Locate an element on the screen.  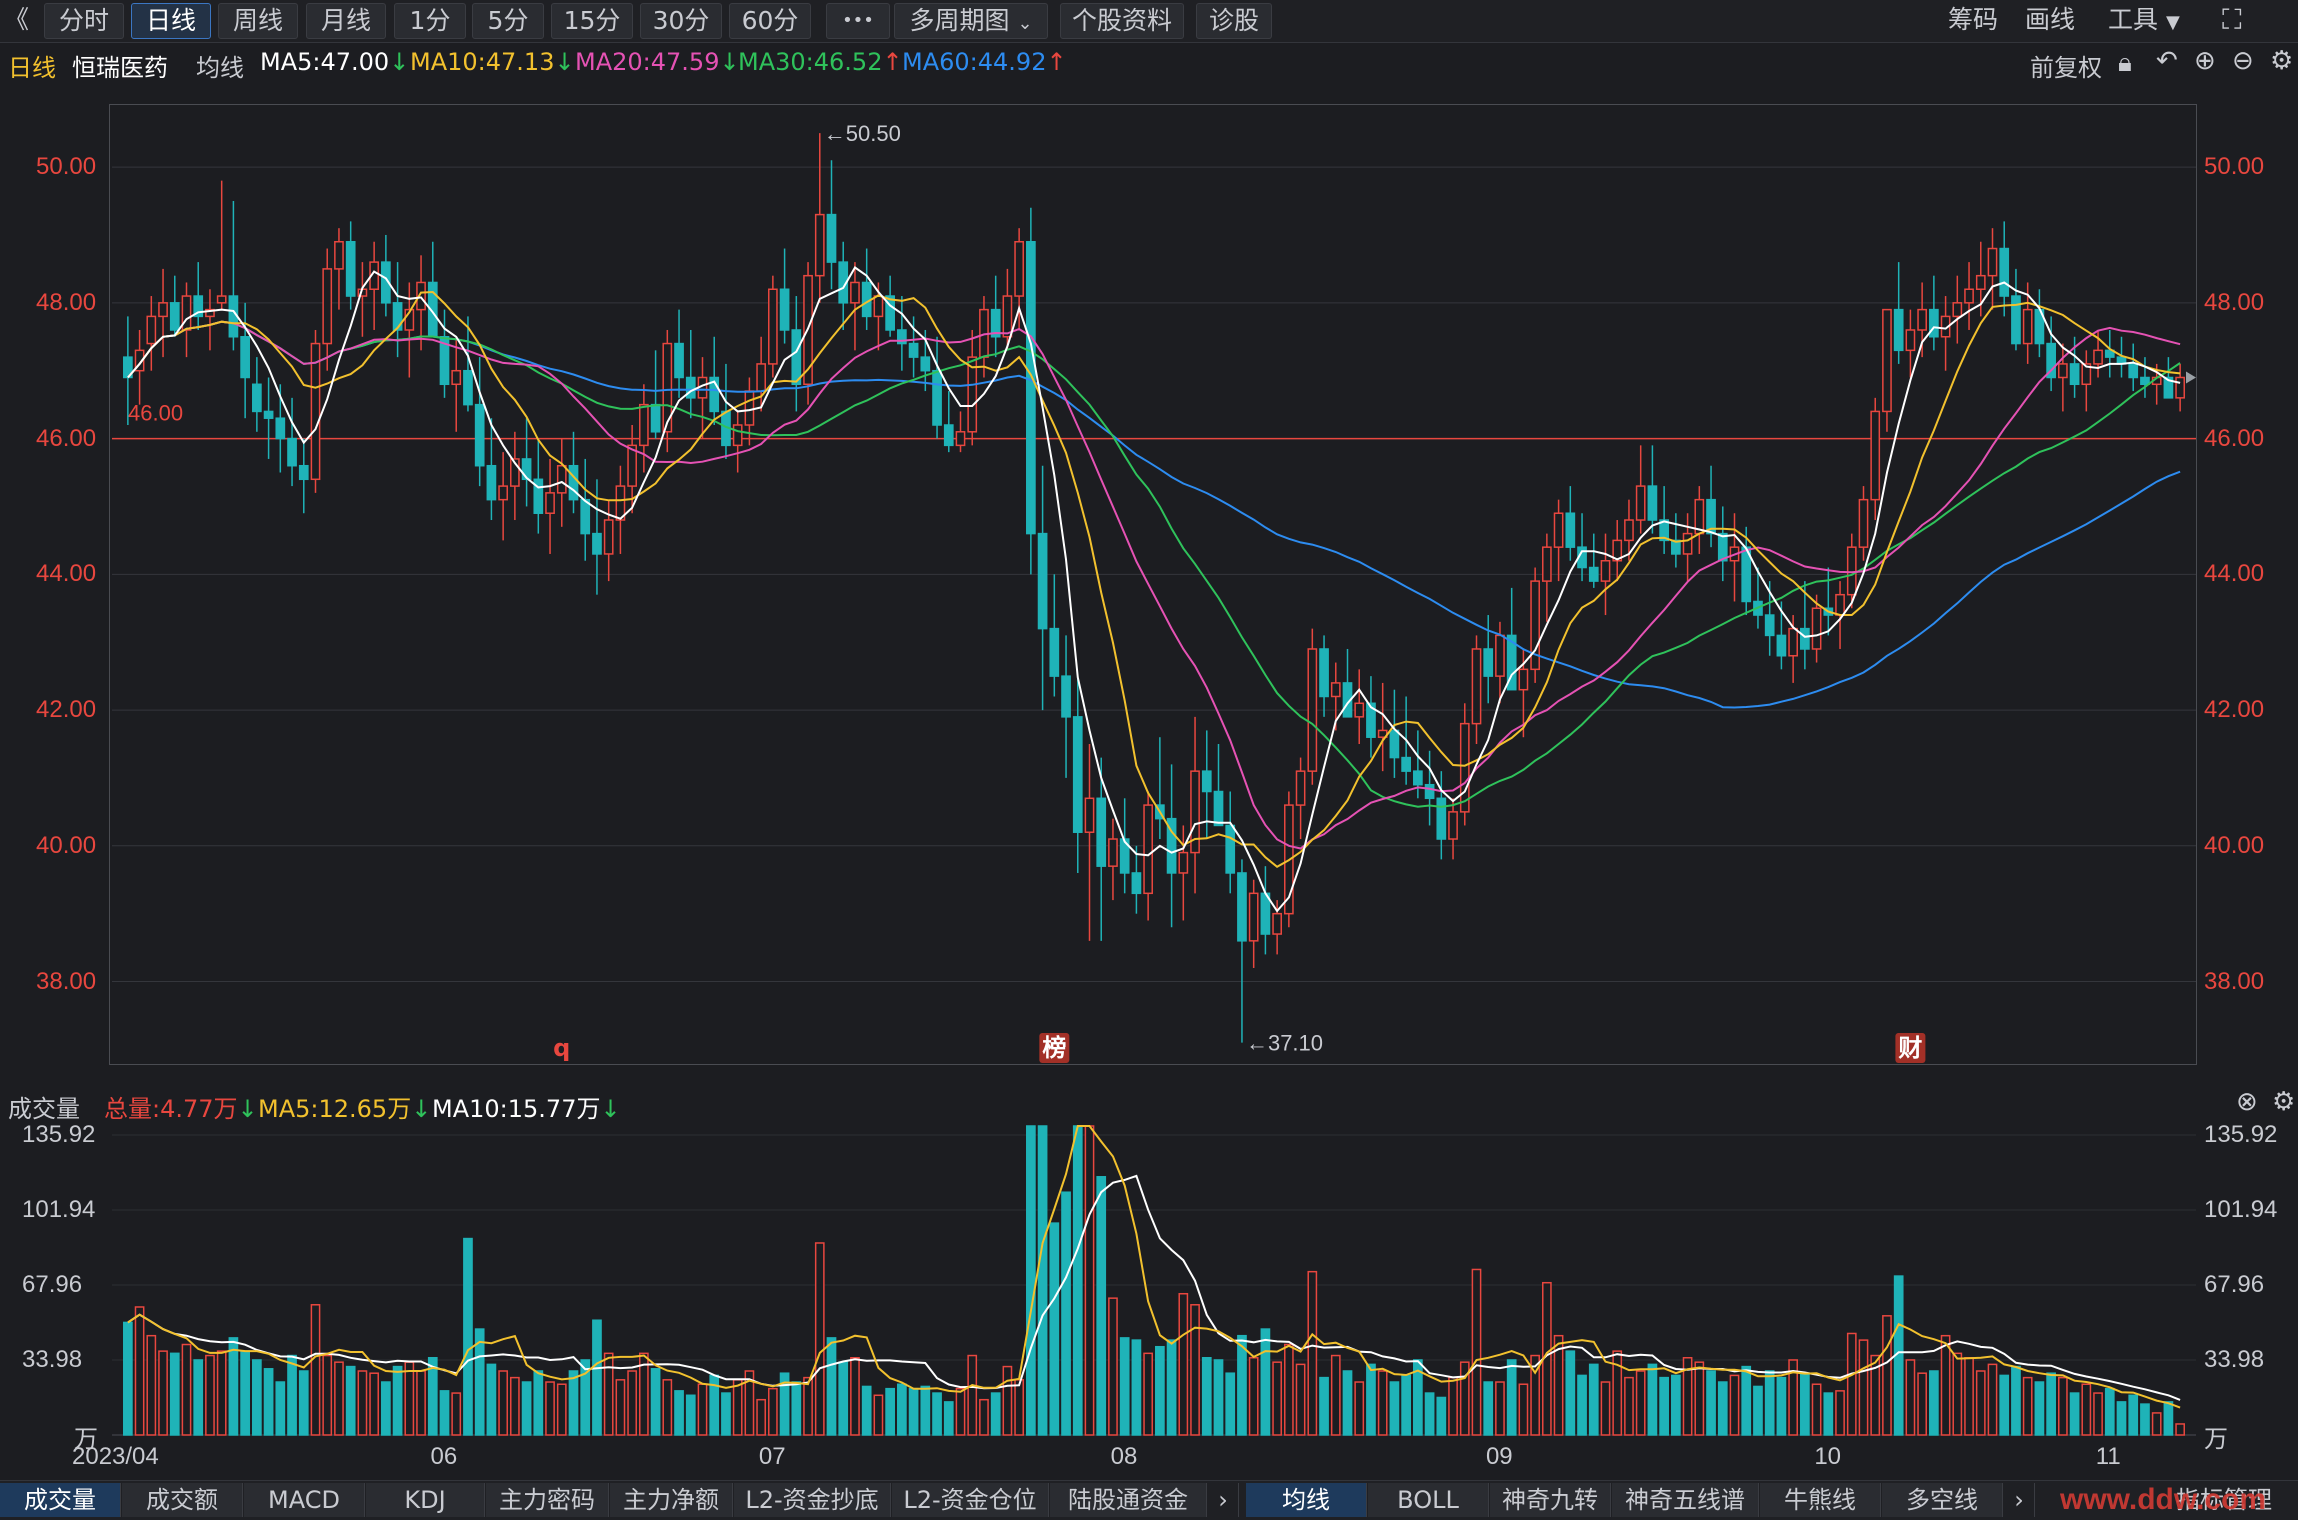
diagnose-button: 诊股 is located at coordinates (1234, 21).